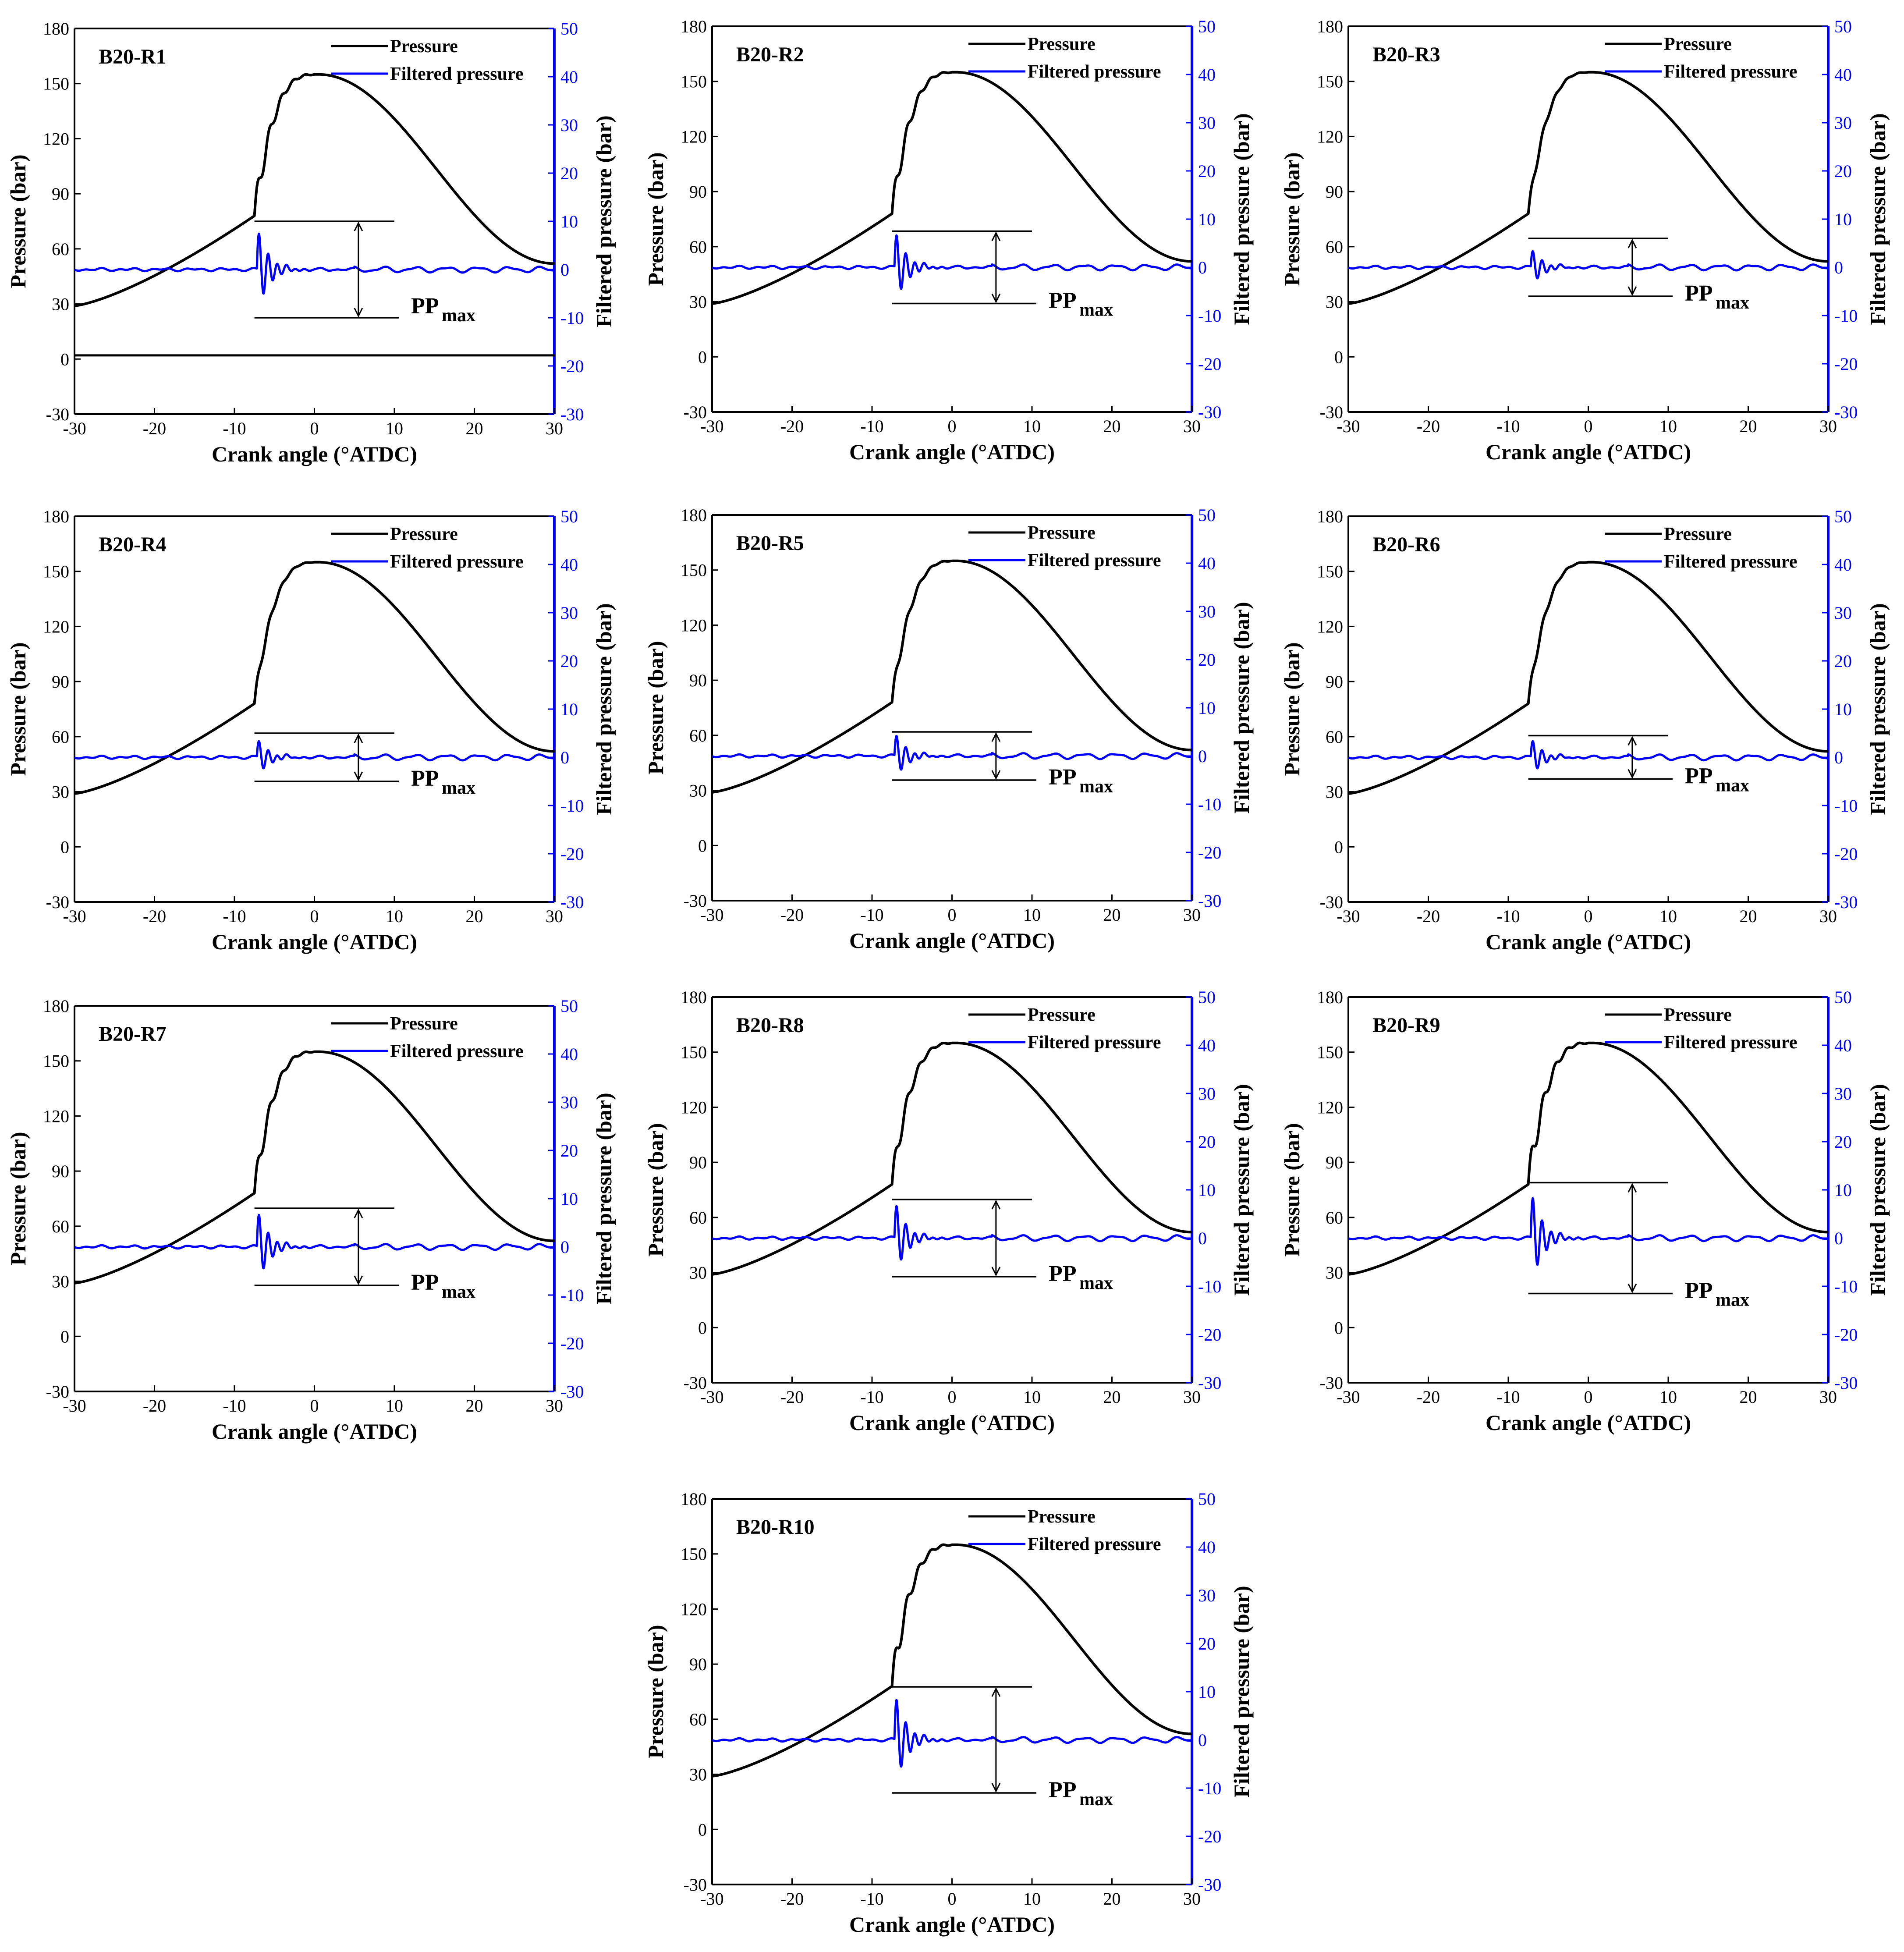 This screenshot has width=1904, height=1952. What do you see at coordinates (1207, 1644) in the screenshot?
I see `y2-tick-label: 20` at bounding box center [1207, 1644].